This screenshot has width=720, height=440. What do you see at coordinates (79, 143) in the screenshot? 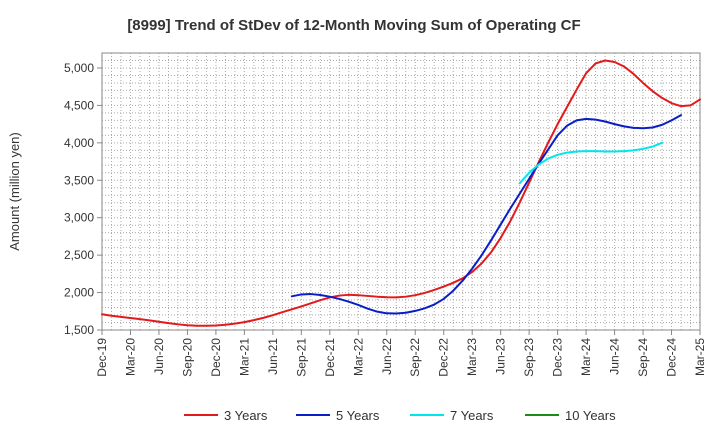
I see `y-tick-label: 4,000` at bounding box center [79, 143].